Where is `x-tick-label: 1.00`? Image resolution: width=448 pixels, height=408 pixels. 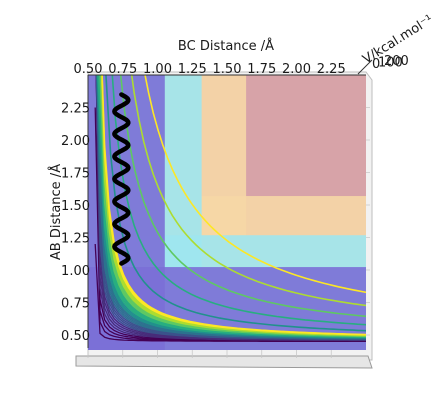 x-tick-label: 1.00 is located at coordinates (157, 69).